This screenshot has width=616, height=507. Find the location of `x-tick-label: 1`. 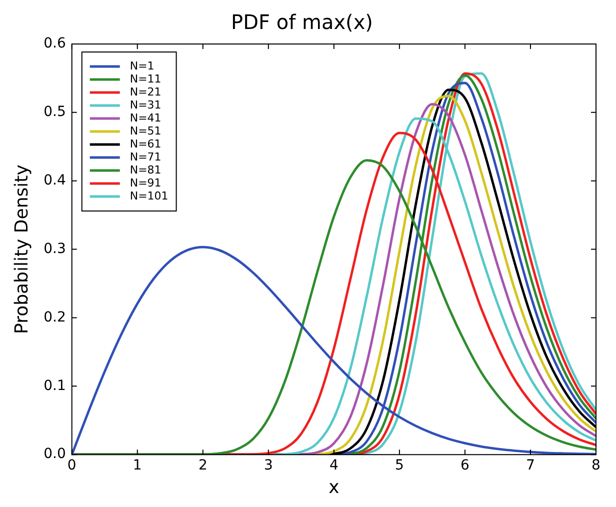

x-tick-label: 1 is located at coordinates (137, 466).